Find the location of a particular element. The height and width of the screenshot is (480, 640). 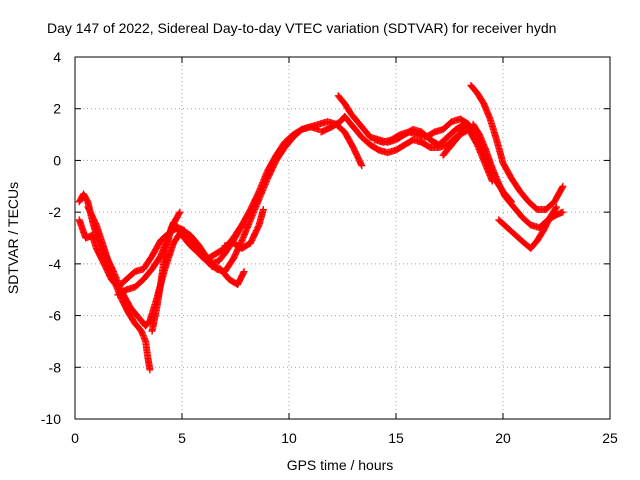

y-tick-label: -8 is located at coordinates (55, 367).